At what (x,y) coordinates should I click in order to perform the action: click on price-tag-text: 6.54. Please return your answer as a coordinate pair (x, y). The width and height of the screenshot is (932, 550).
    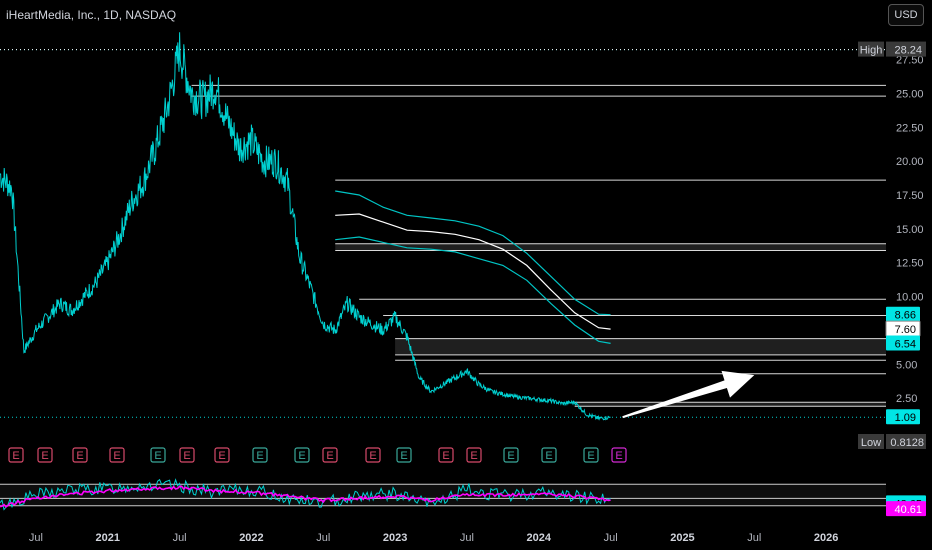
    Looking at the image, I should click on (905, 344).